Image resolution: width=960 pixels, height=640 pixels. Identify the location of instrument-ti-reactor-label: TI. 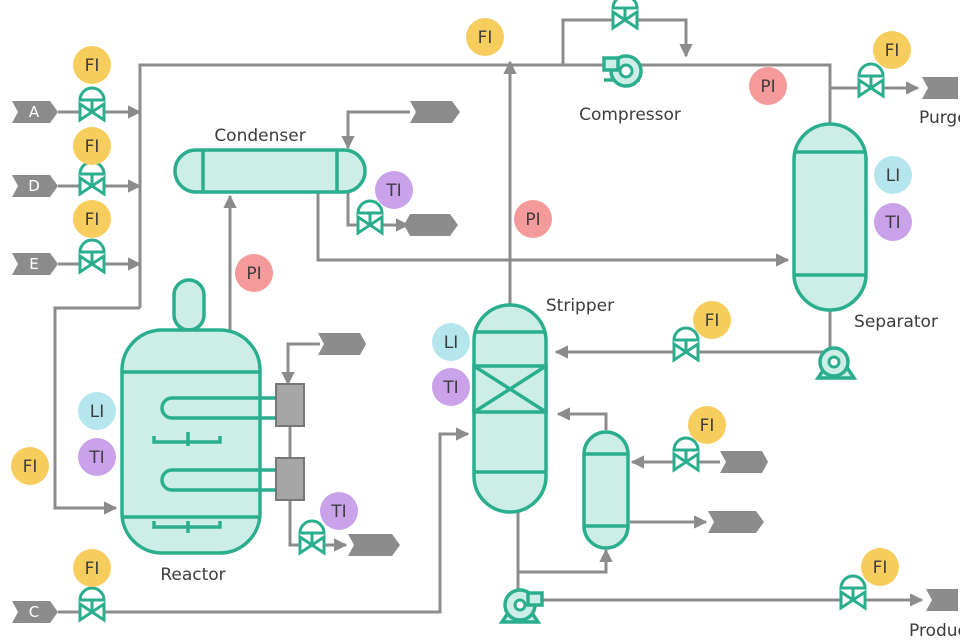
(96, 458).